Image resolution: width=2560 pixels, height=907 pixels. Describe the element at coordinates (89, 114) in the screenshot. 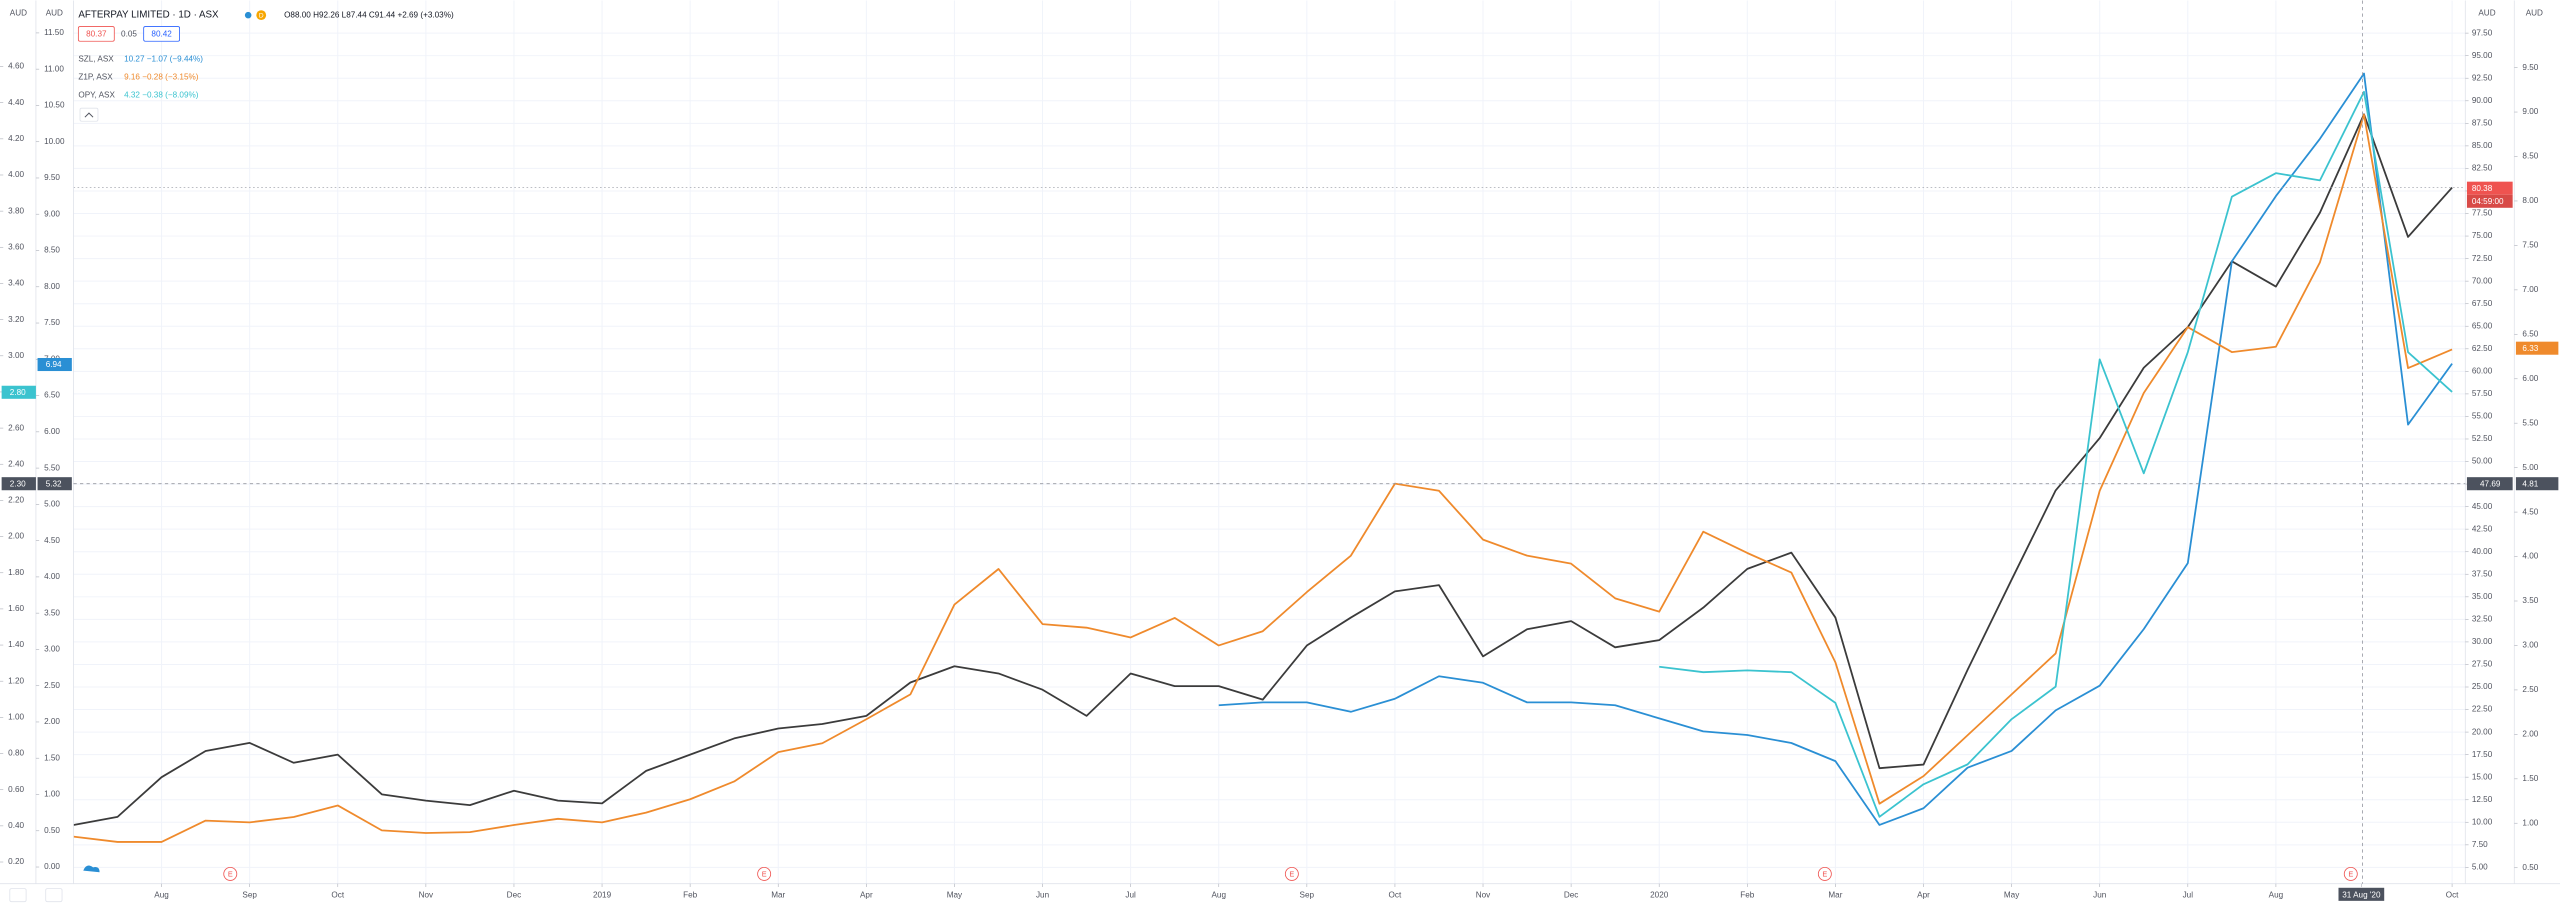

I see `collapse-button` at that location.